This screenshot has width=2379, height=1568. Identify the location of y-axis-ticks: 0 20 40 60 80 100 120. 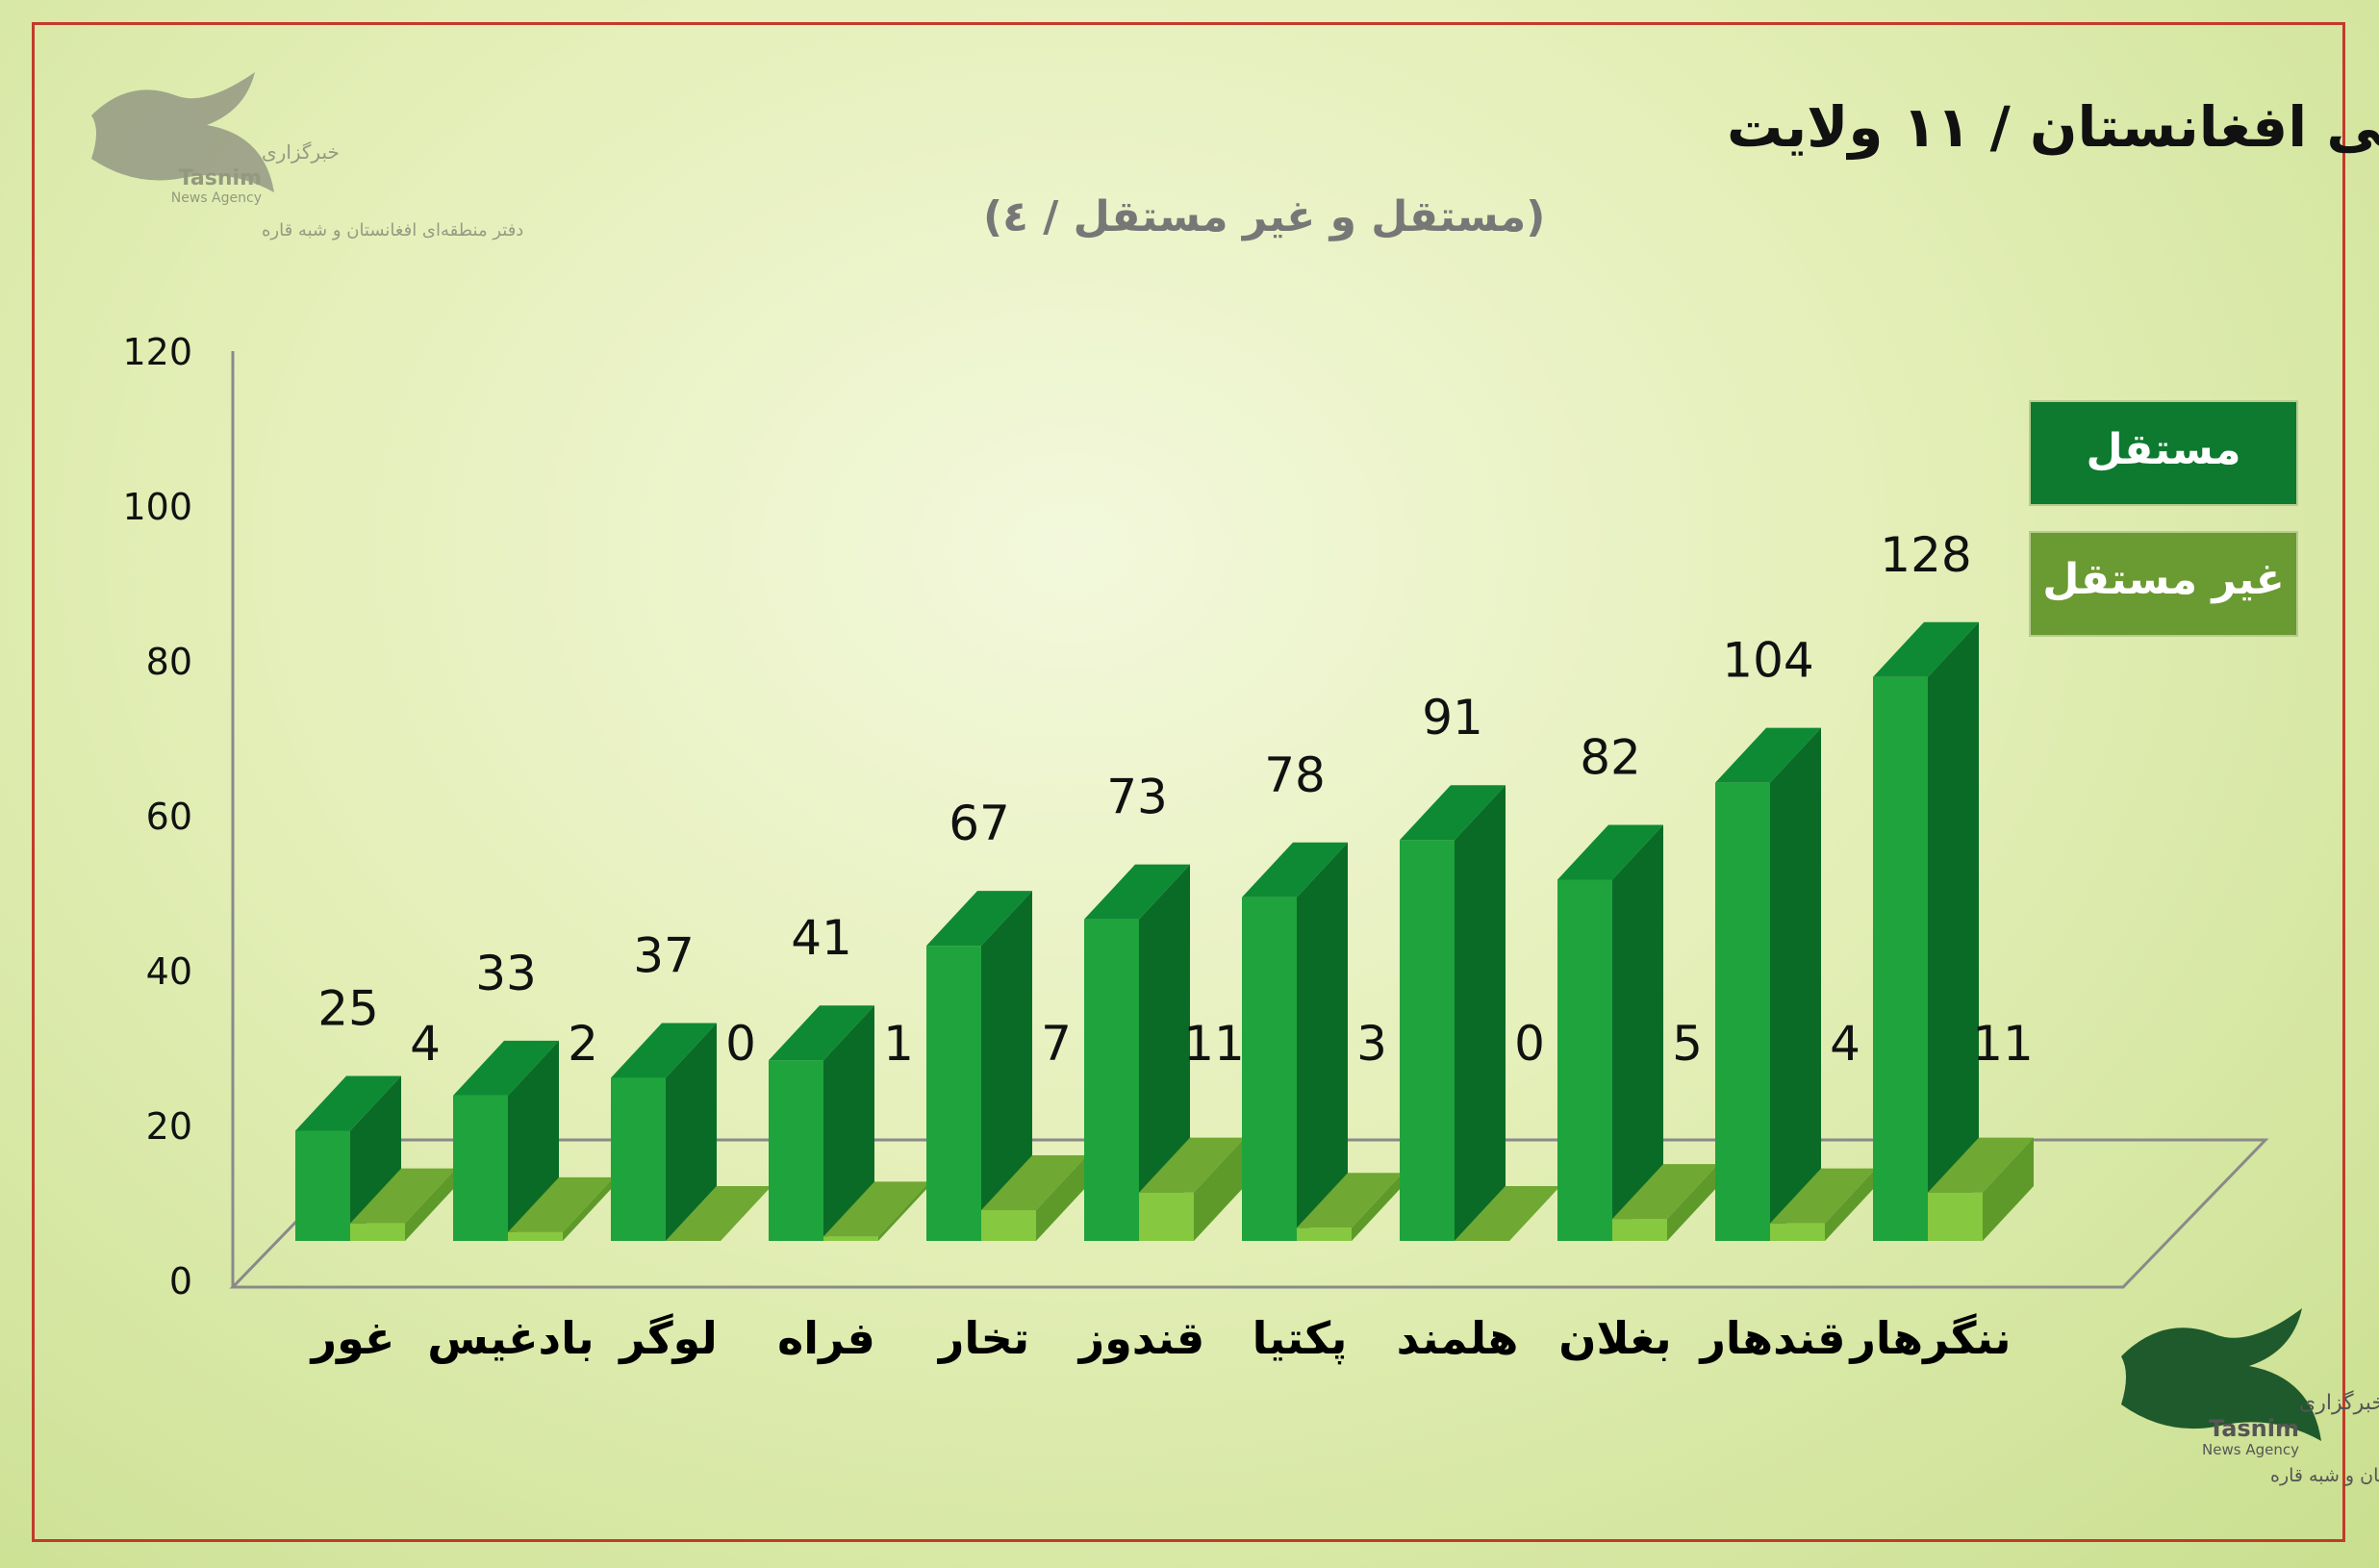
(157, 816).